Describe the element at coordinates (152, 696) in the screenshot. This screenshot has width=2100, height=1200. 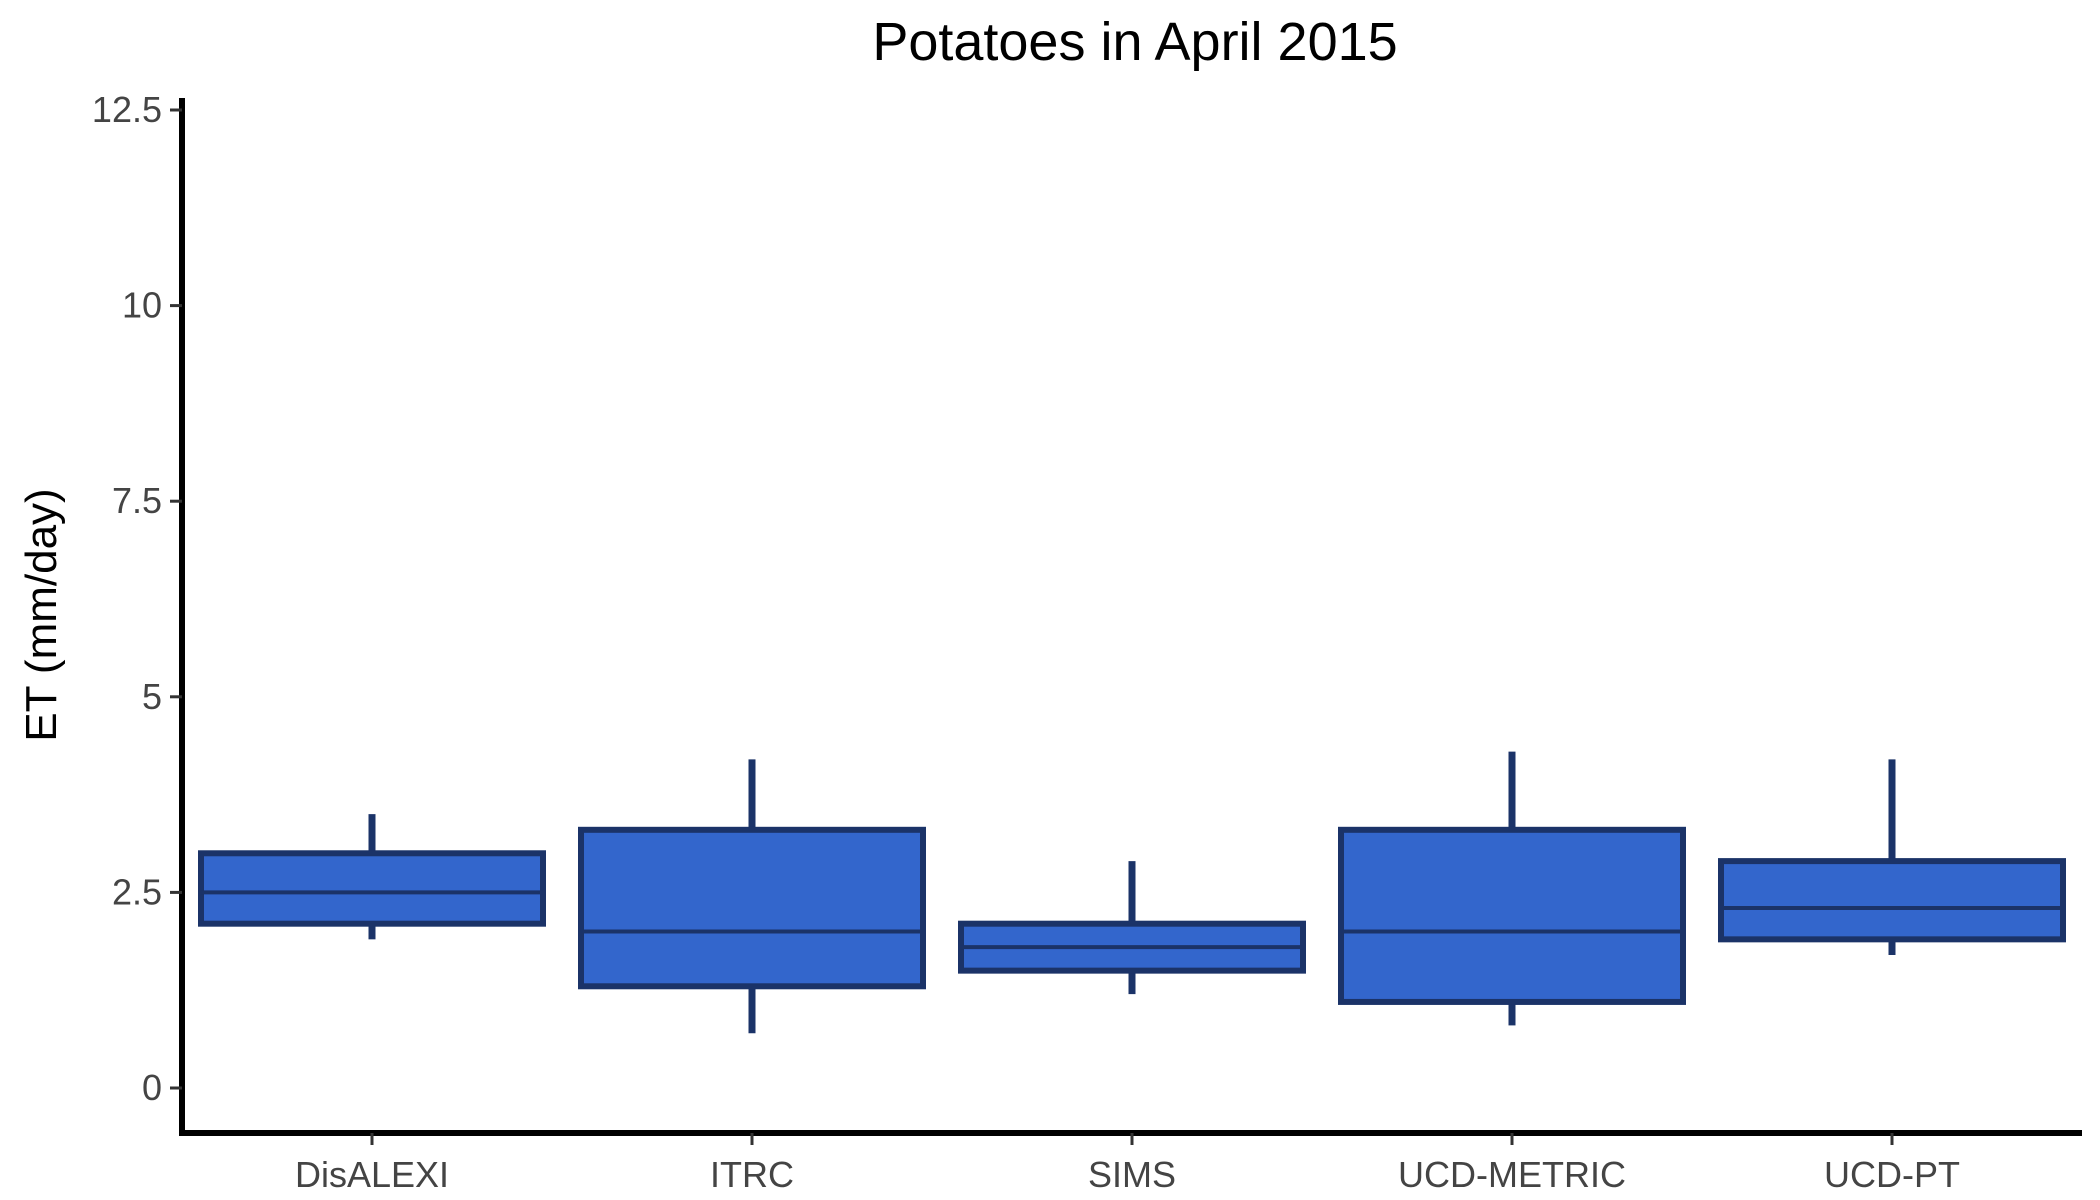
I see `y-tick-label: 5` at that location.